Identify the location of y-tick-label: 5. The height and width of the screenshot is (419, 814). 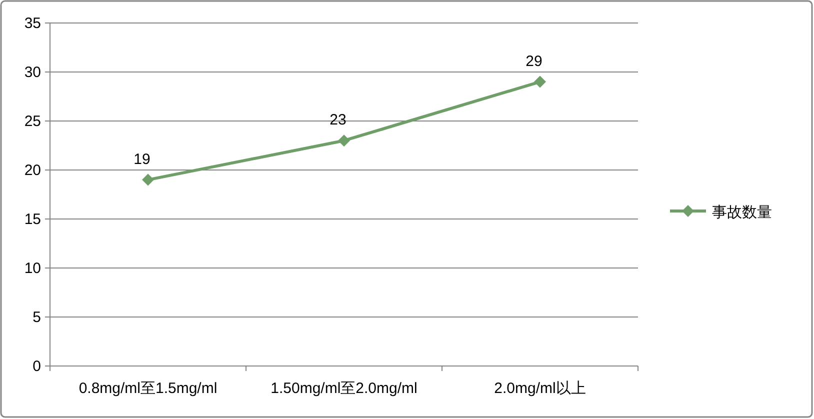
(36, 317).